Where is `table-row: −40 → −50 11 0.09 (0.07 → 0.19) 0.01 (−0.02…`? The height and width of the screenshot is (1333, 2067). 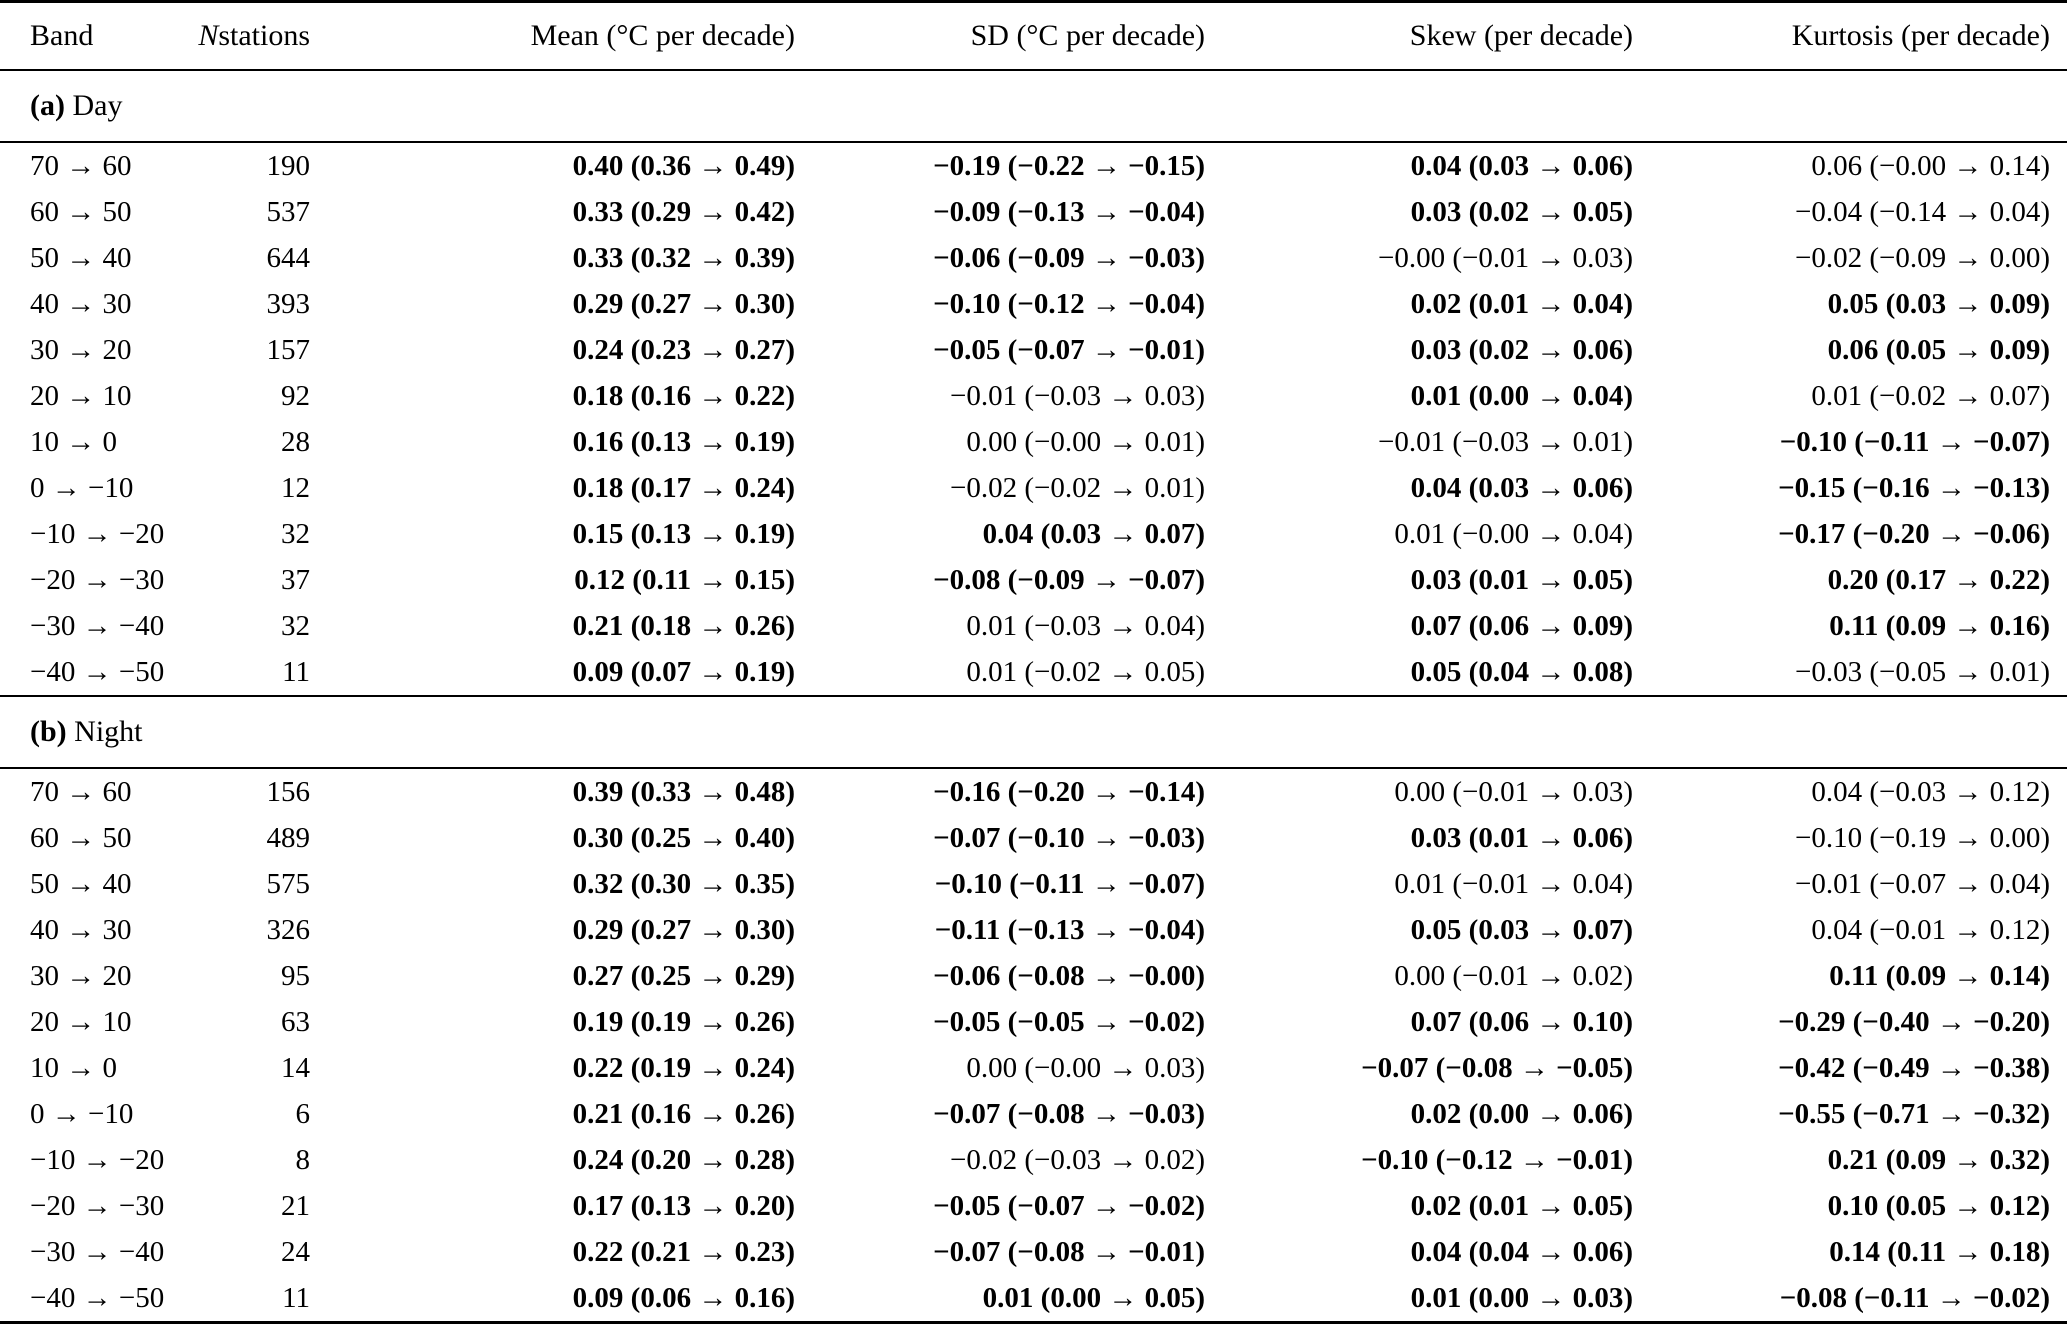 table-row: −40 → −50 11 0.09 (0.07 → 0.19) 0.01 (−0.02… is located at coordinates (1033, 672).